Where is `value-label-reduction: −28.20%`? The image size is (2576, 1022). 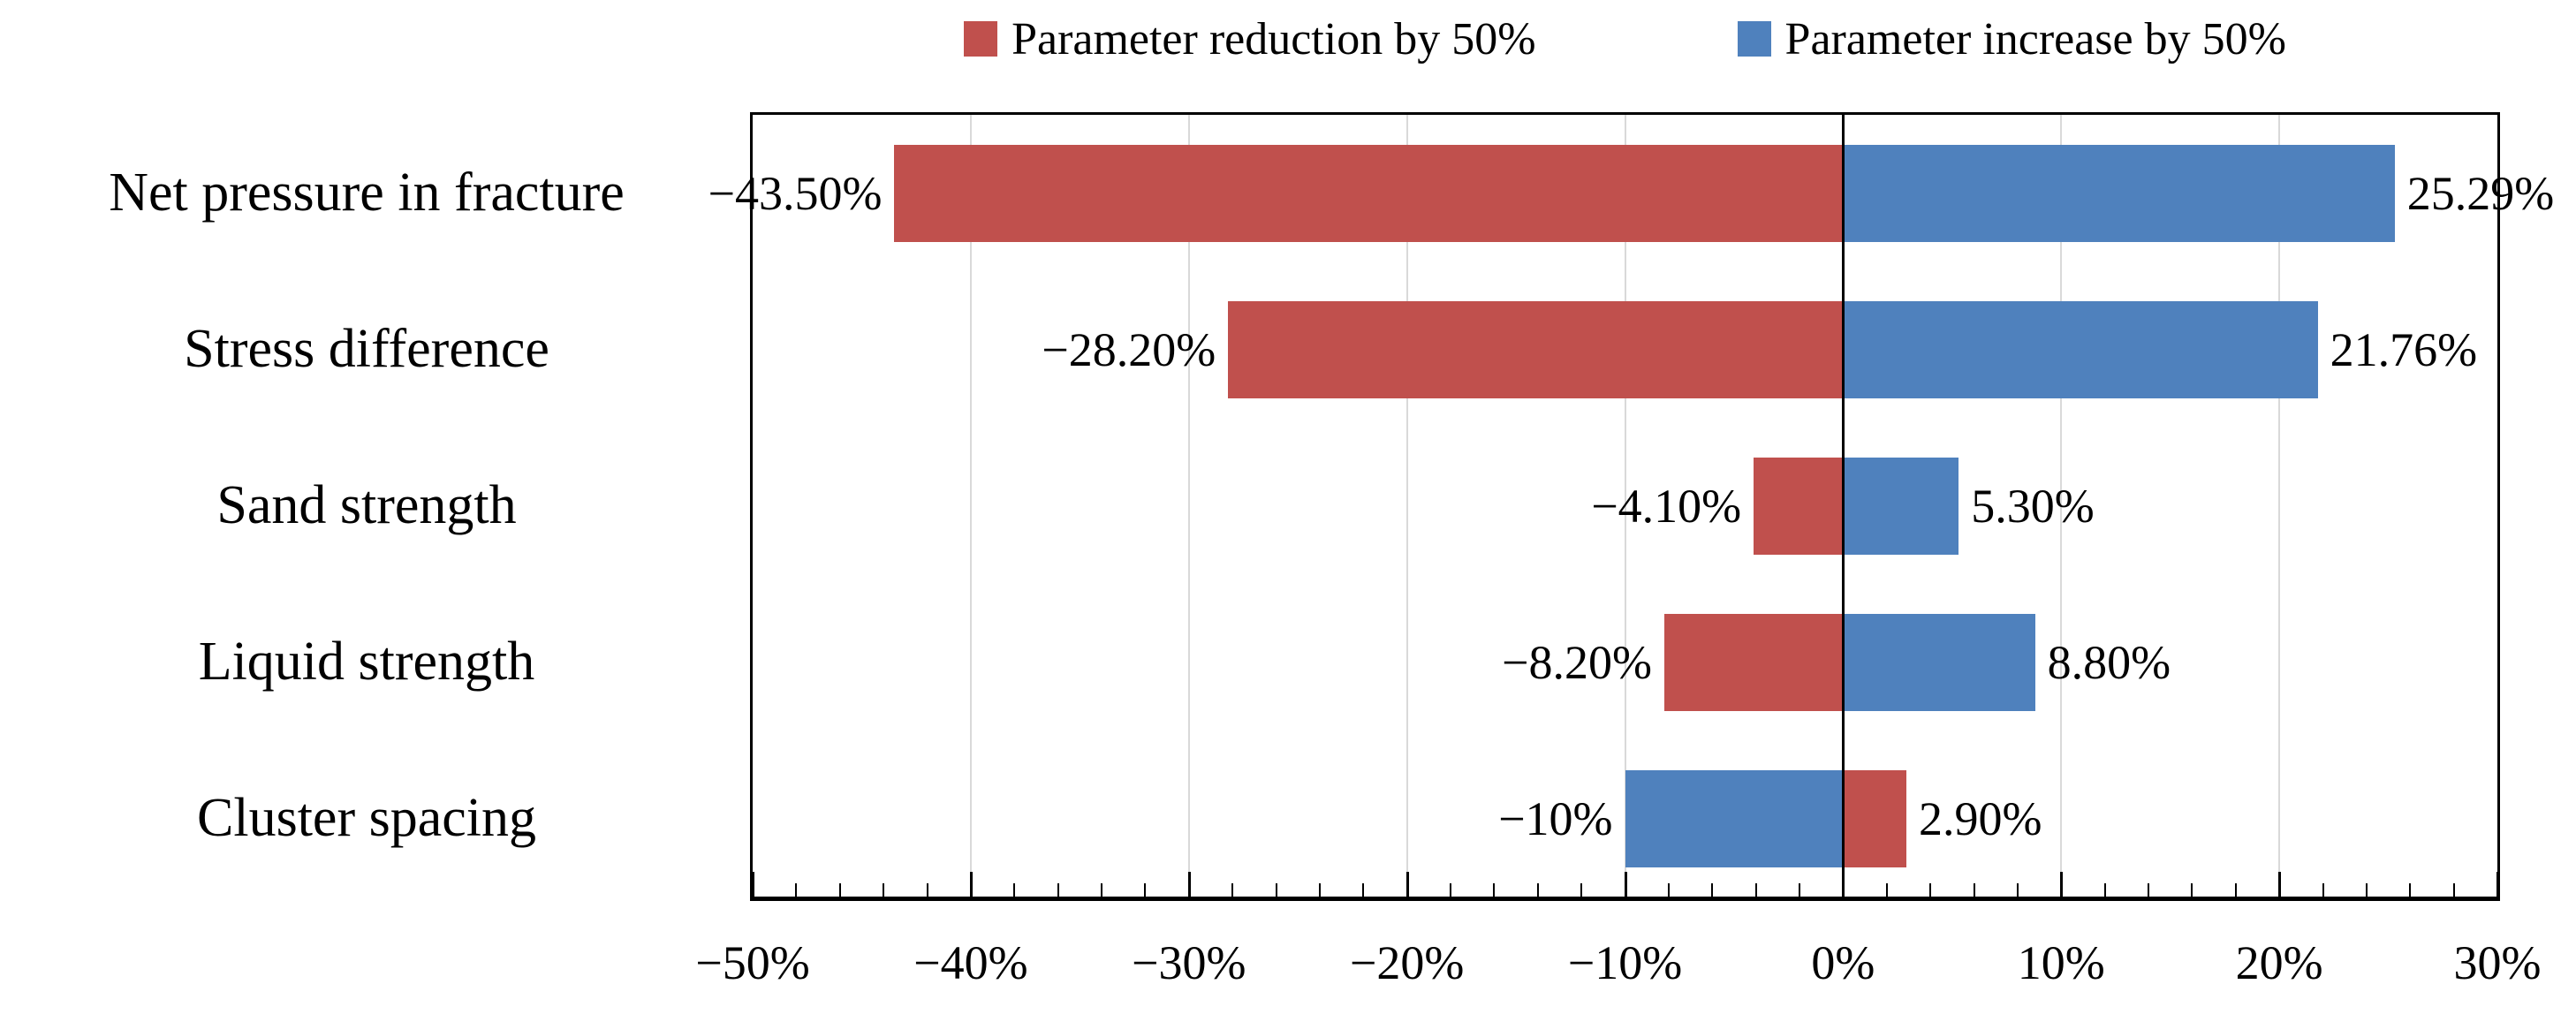 value-label-reduction: −28.20% is located at coordinates (1129, 349).